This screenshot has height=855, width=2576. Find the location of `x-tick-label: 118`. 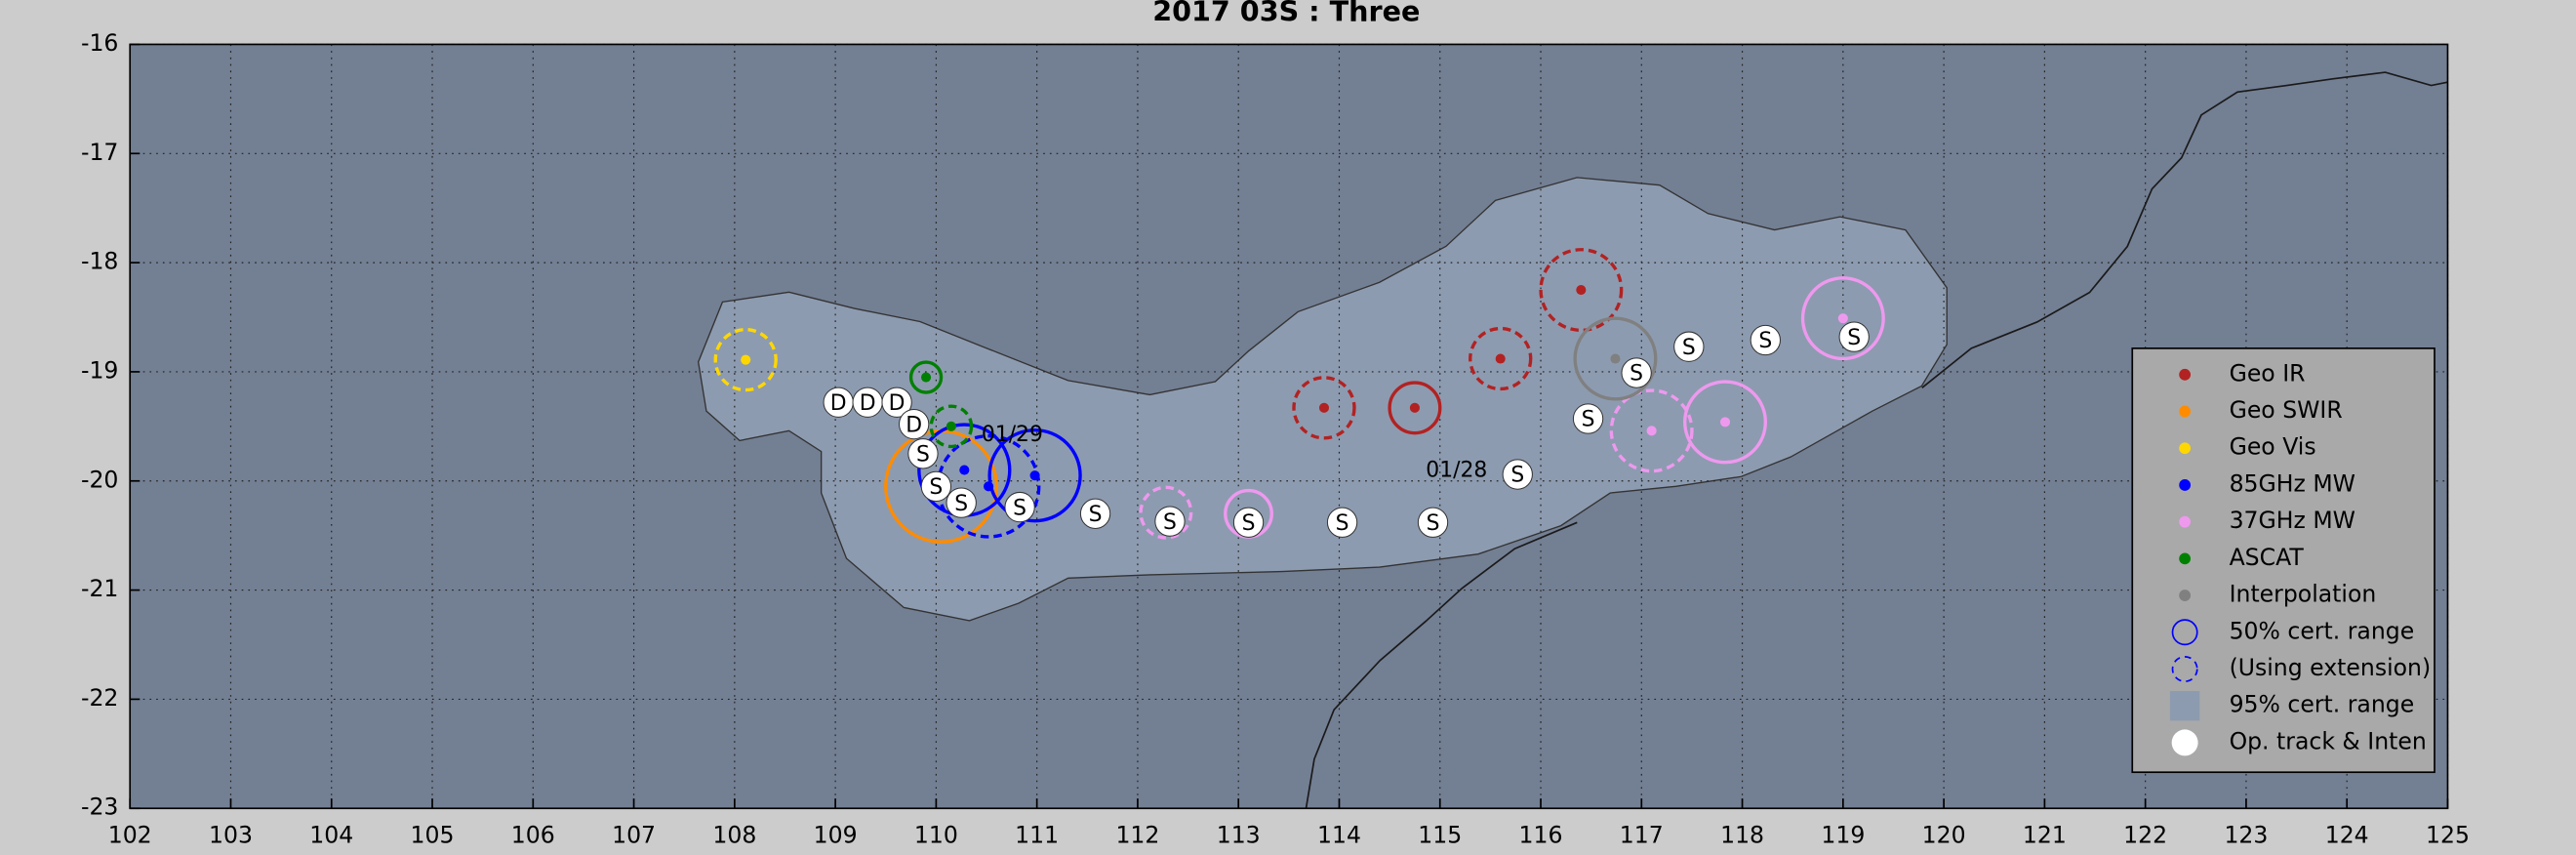

x-tick-label: 118 is located at coordinates (1742, 835).